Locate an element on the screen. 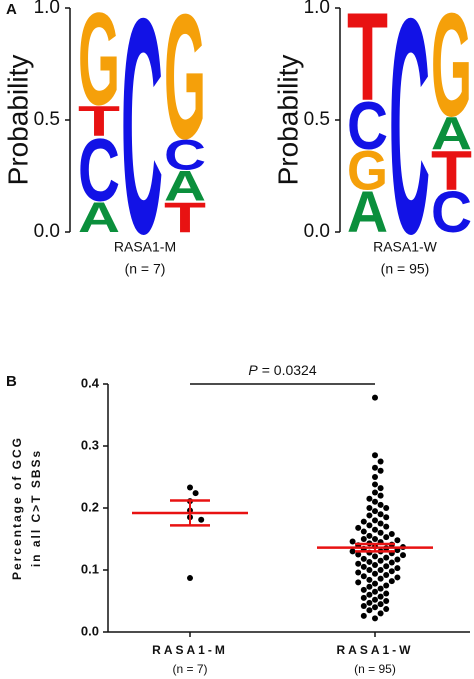 This screenshot has height=679, width=474. x-axis-label: RASA1-W is located at coordinates (405, 247).